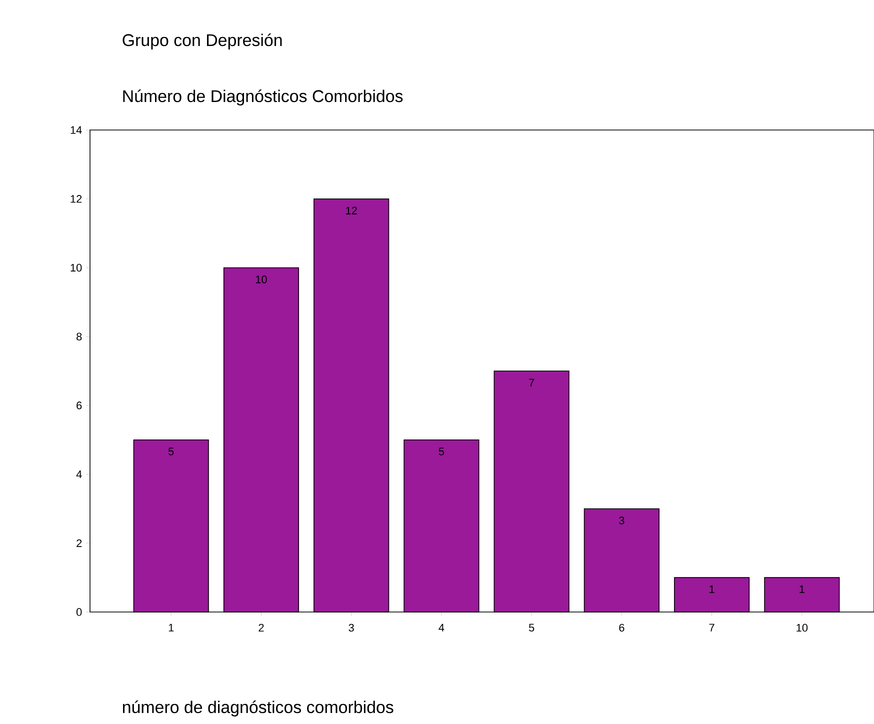 The image size is (874, 724). What do you see at coordinates (261, 628) in the screenshot?
I see `x-tick-label: 2` at bounding box center [261, 628].